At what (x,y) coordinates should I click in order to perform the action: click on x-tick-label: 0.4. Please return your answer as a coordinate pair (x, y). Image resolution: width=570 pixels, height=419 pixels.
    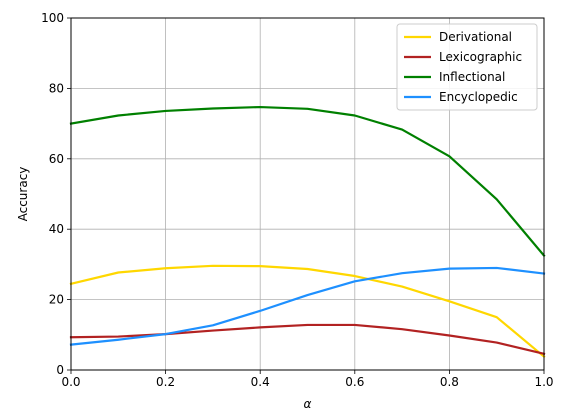
    Looking at the image, I should click on (260, 382).